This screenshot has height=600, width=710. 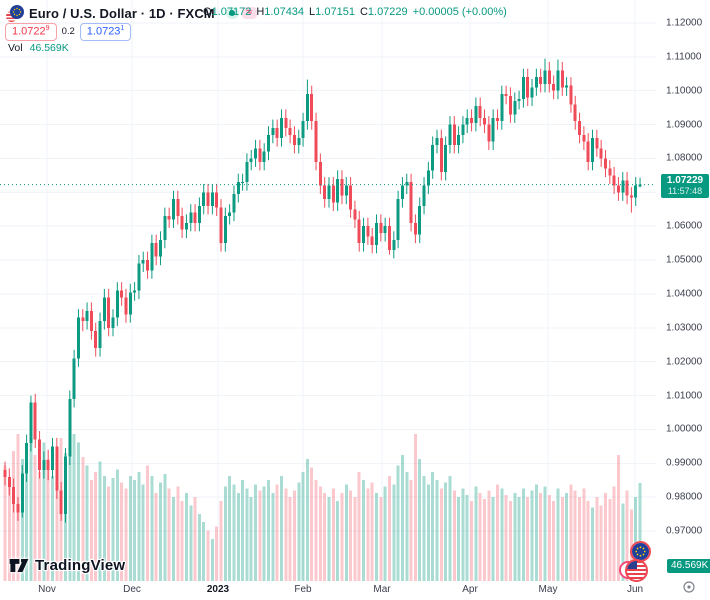 I want to click on scroll-to-realtime-icon, so click(x=689, y=587).